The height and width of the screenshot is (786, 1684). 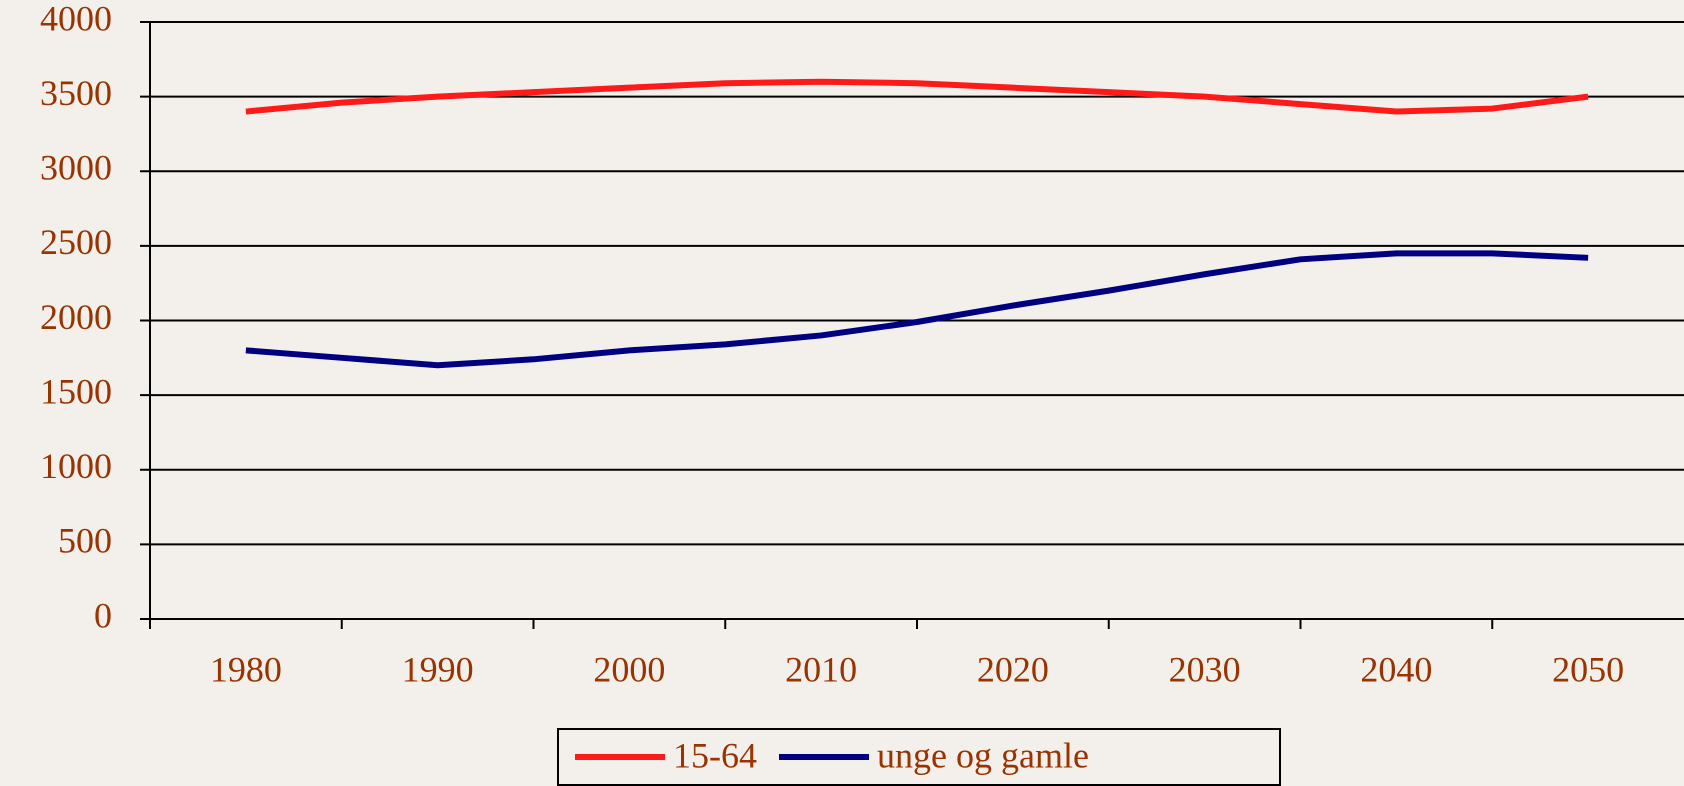 I want to click on y-tick-label: 1000, so click(x=76, y=466).